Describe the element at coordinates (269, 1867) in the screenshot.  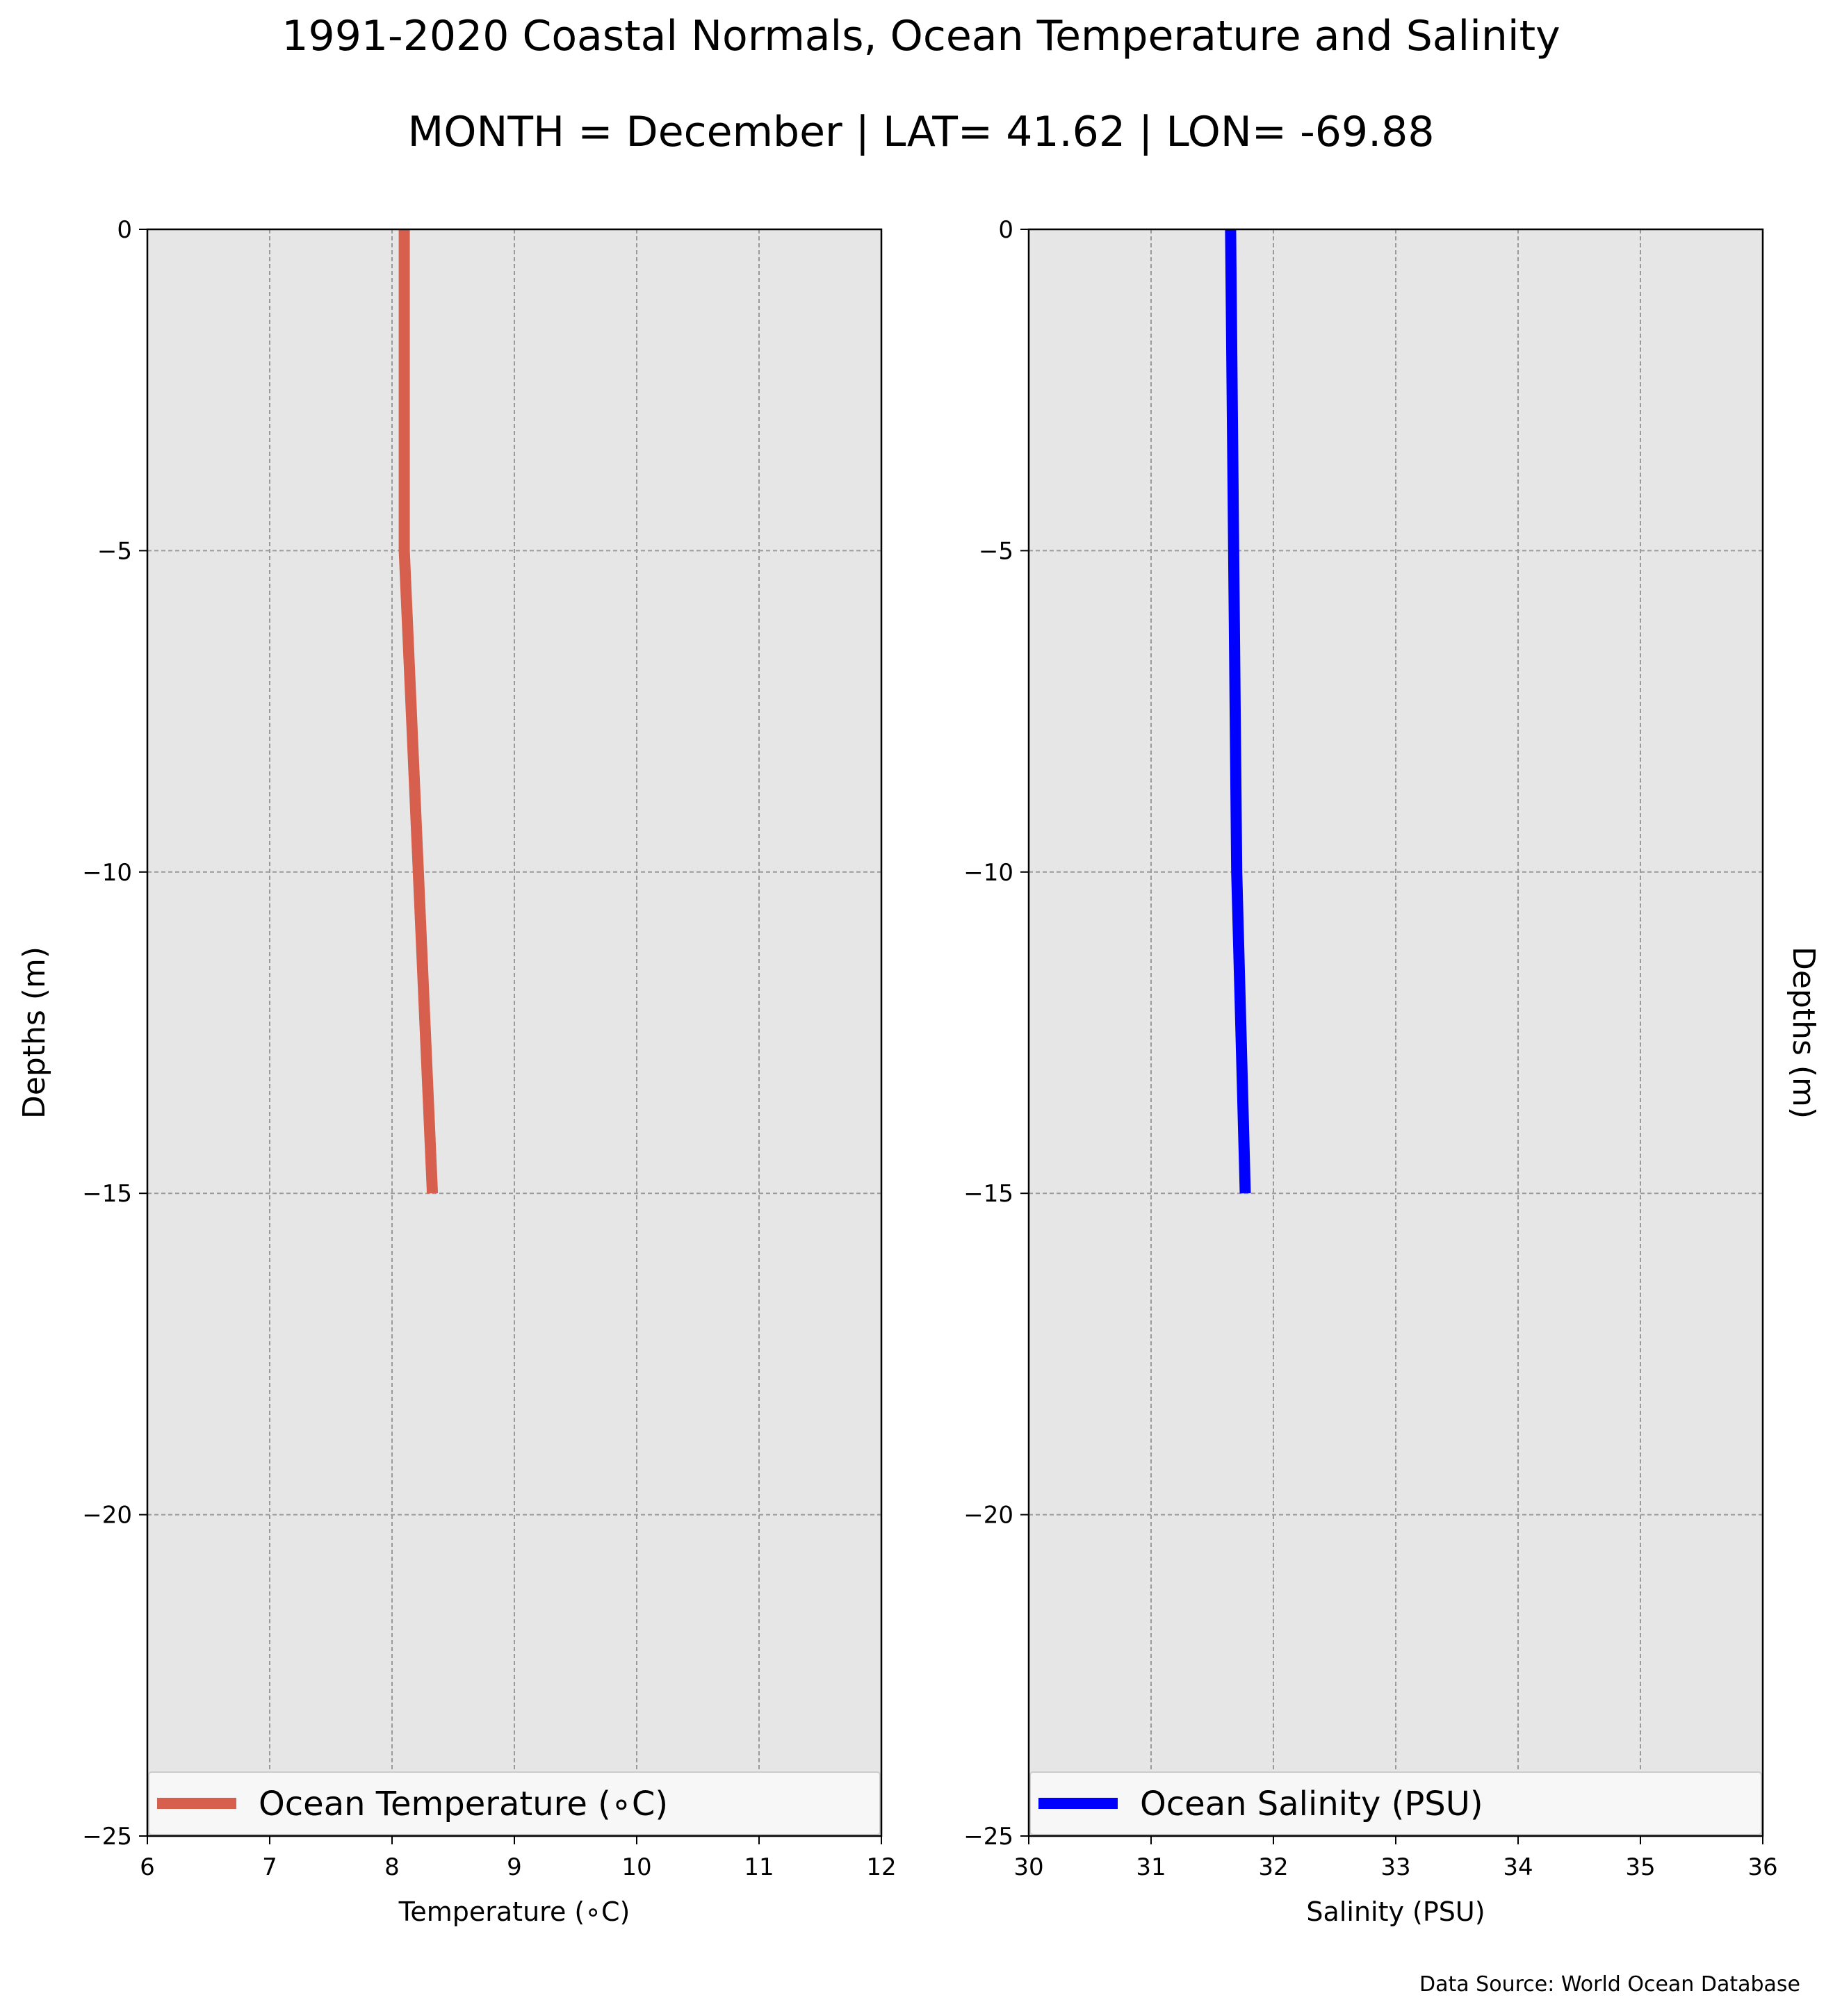
I see `temp-x-tick-label: 7` at that location.